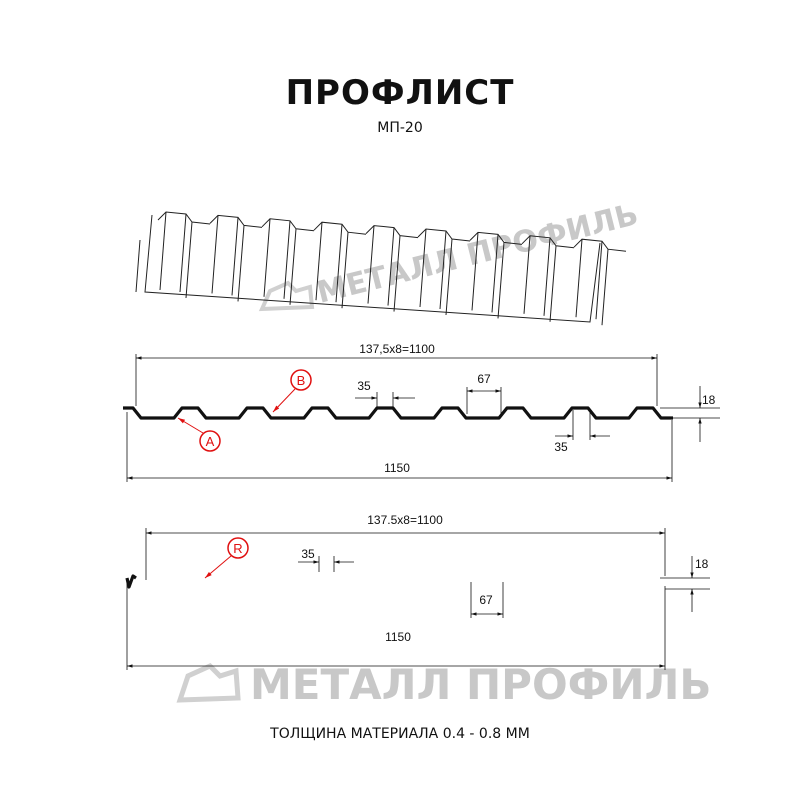 This screenshot has height=800, width=800. I want to click on pitch-dimension: 137,5x8=1100, so click(397, 349).